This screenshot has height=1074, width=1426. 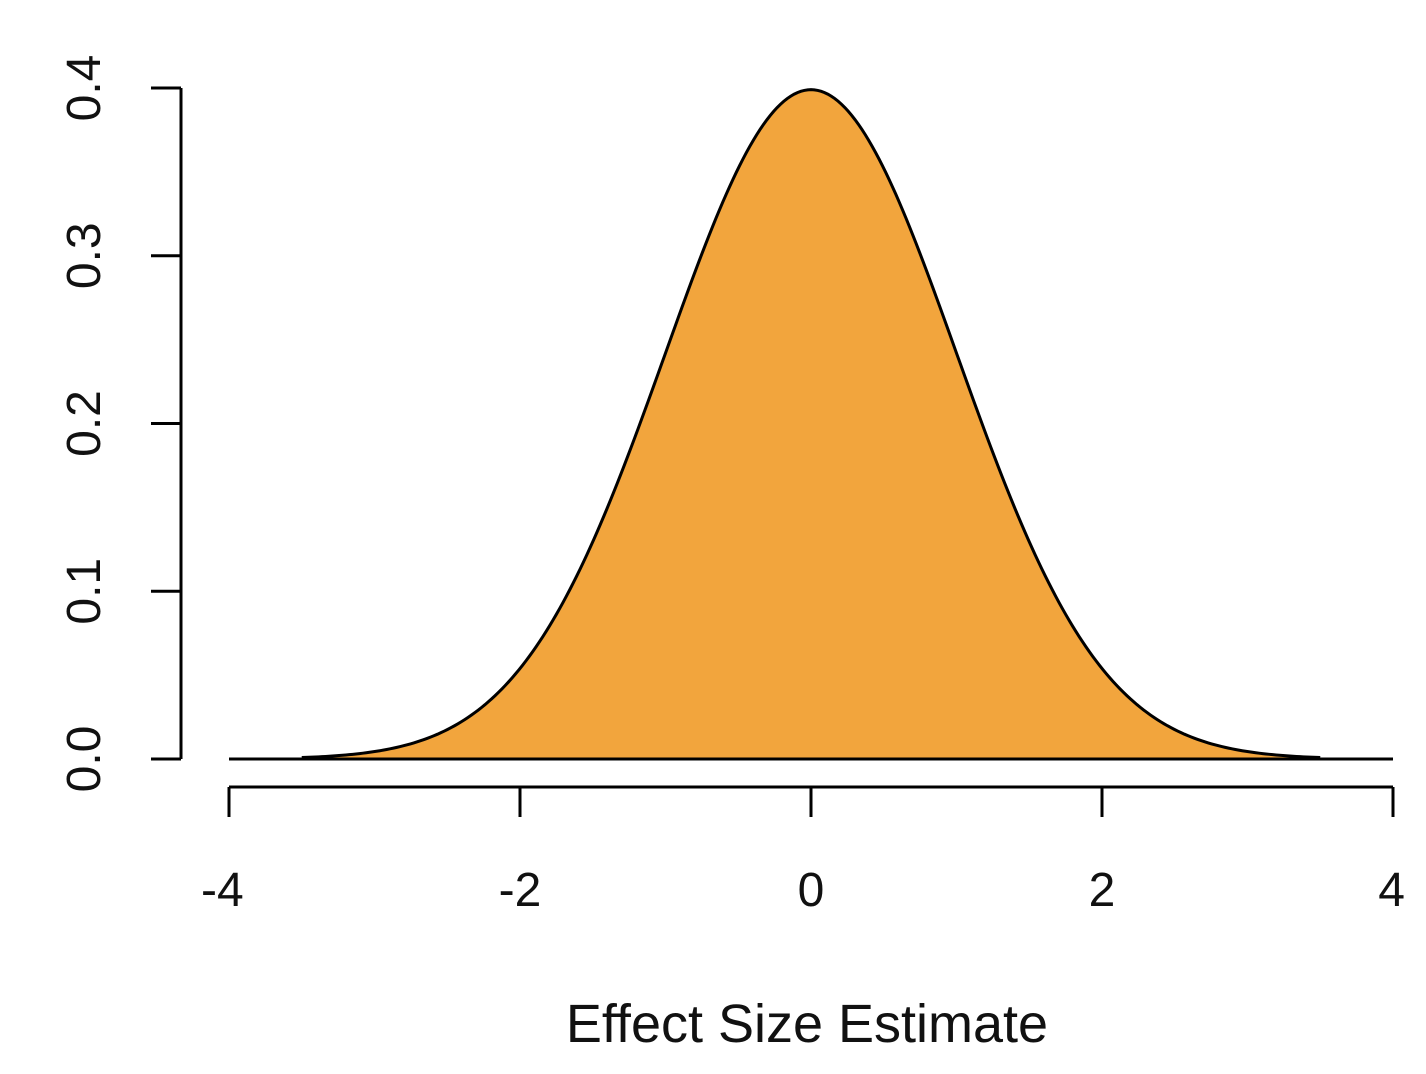 I want to click on x-tick-label: 4, so click(x=1391, y=890).